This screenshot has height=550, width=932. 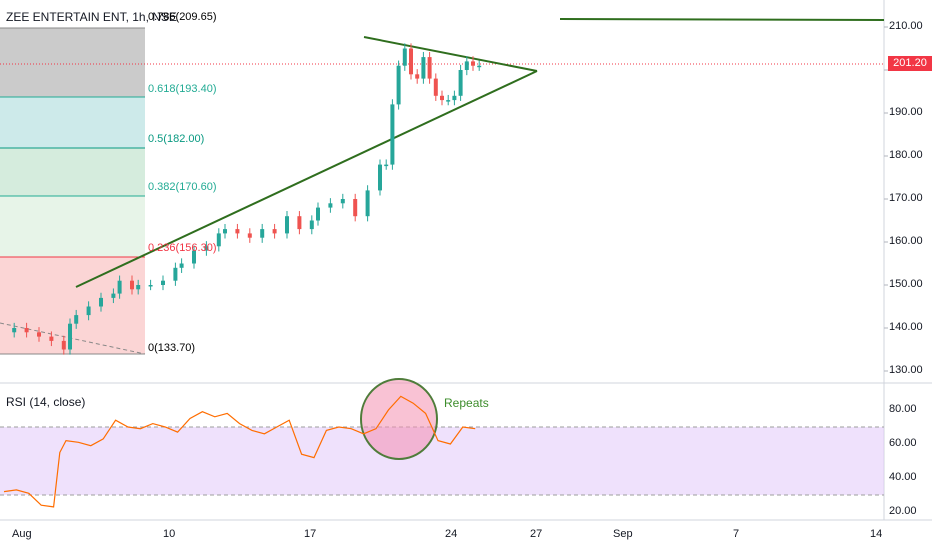 I want to click on price-axis-label: 160.00, so click(x=906, y=241).